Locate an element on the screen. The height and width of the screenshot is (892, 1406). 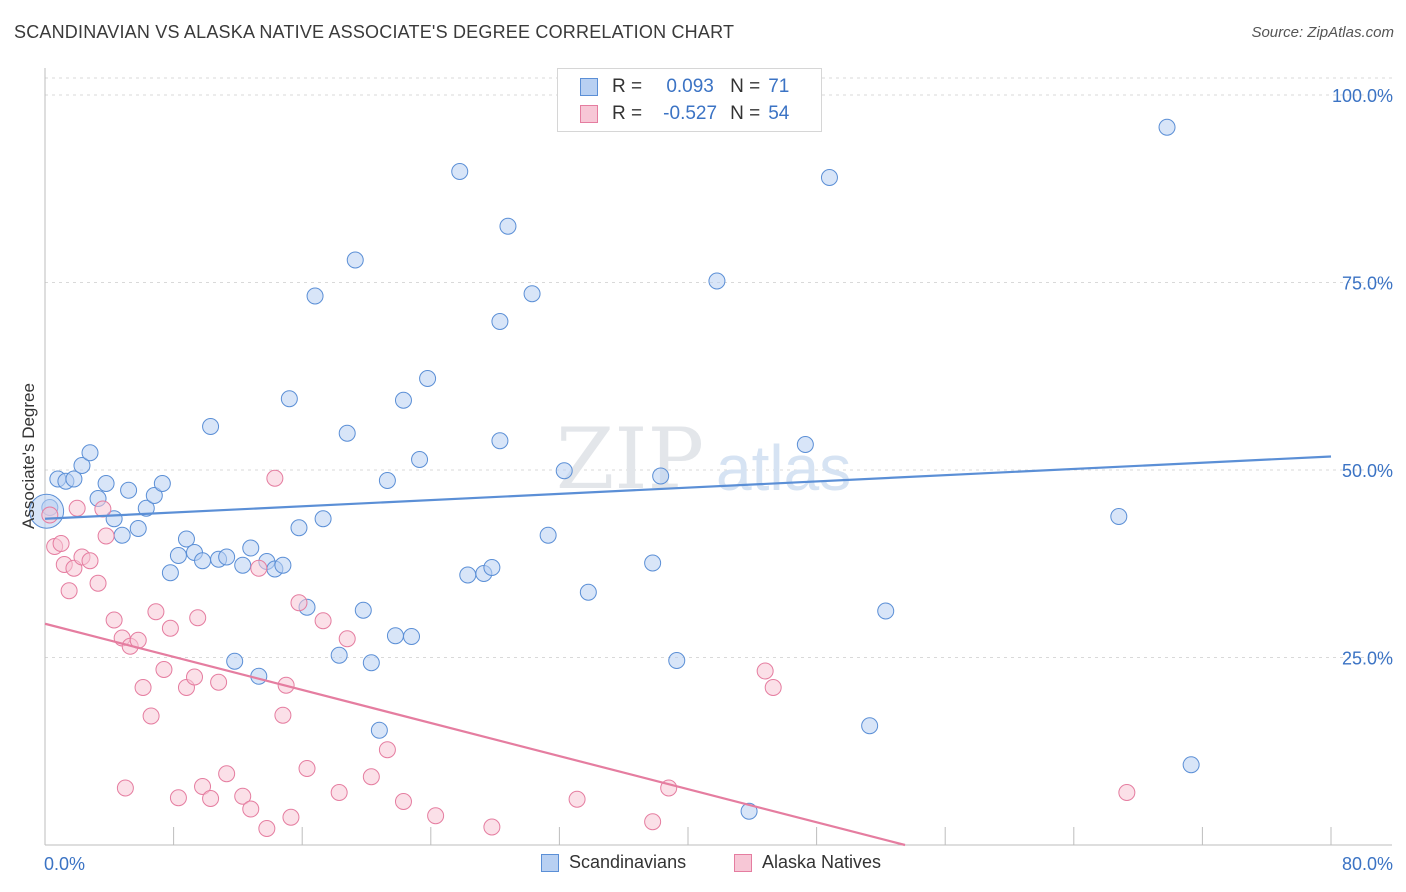
bottom-legend-alaska-natives: Alaska Natives is located at coordinates (807, 862).